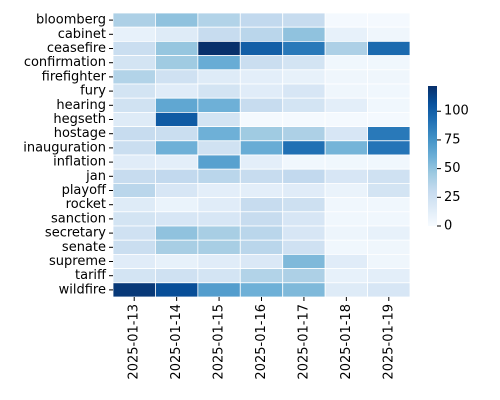 This screenshot has width=500, height=400. I want to click on colorbar-tick-label: 25, so click(452, 197).